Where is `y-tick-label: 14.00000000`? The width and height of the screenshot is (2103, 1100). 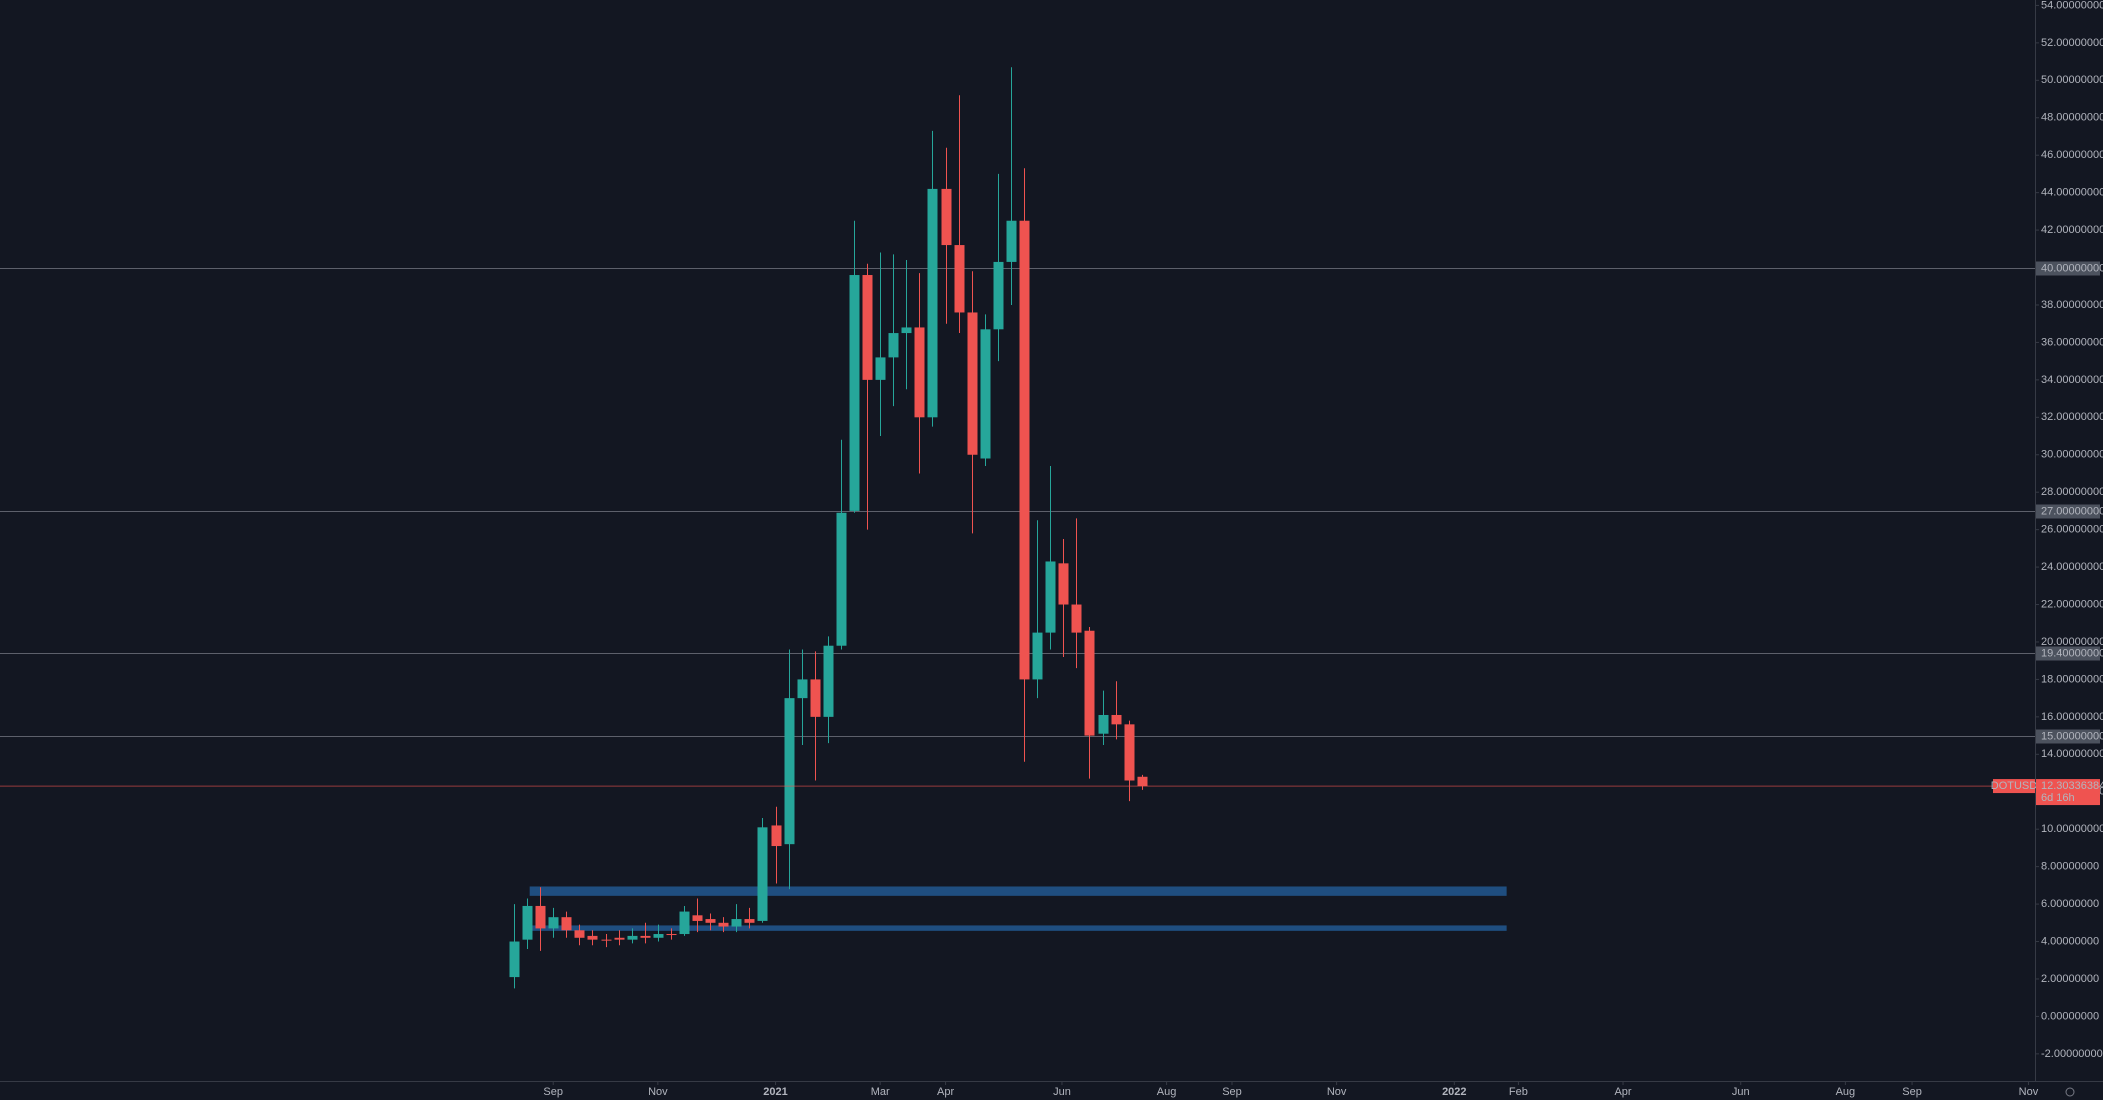
y-tick-label: 14.00000000 is located at coordinates (2072, 754).